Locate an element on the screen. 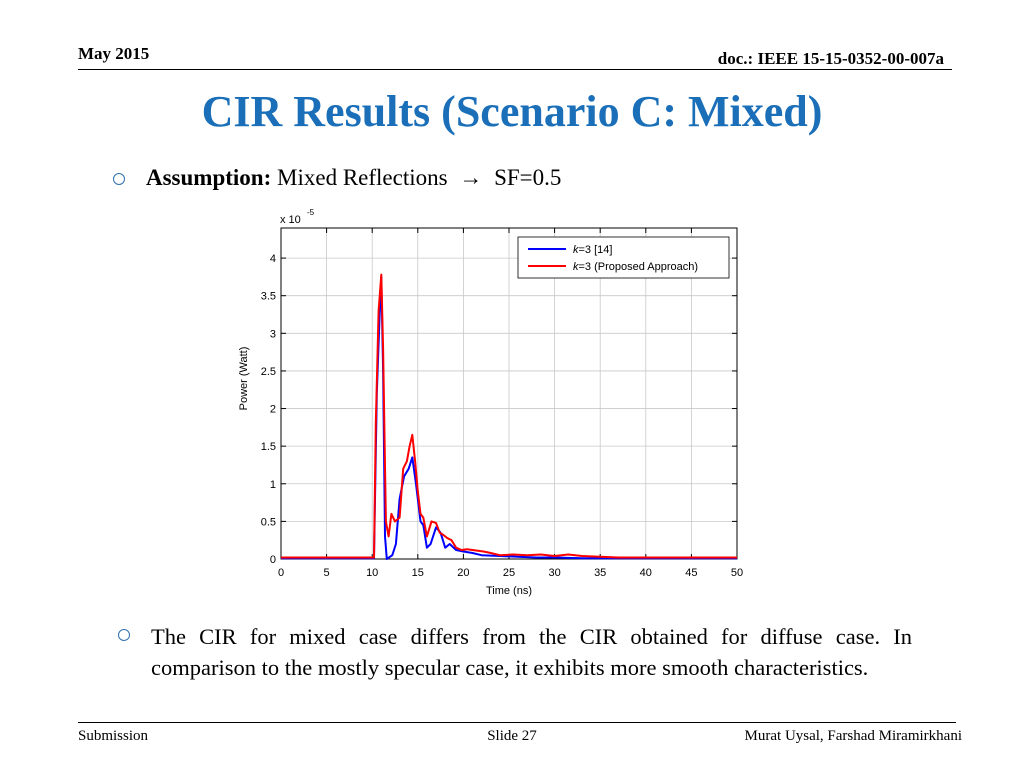  right-arrow-icon: → is located at coordinates (471, 177).